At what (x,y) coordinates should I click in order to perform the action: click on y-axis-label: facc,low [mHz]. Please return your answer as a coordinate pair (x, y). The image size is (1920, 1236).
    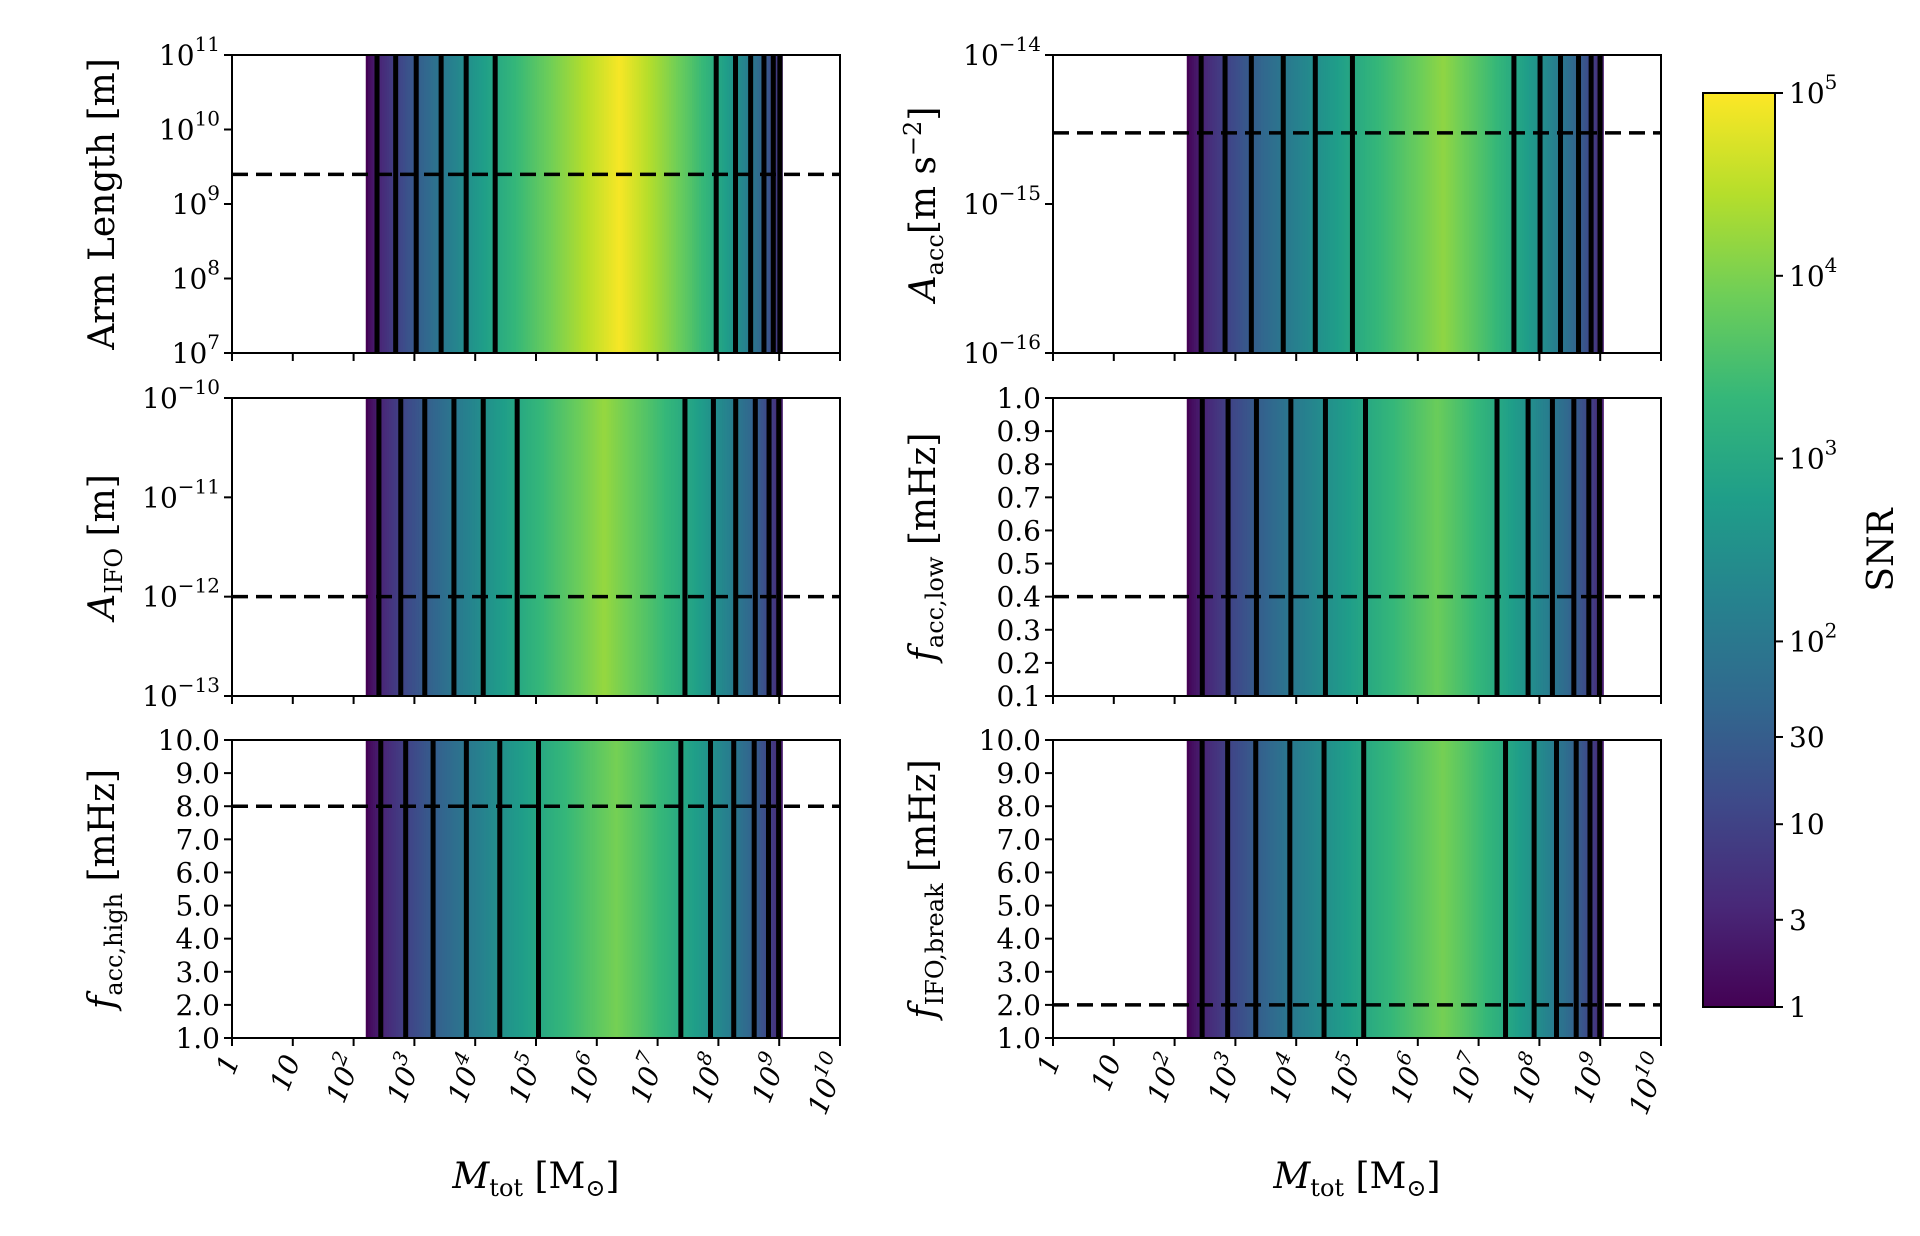
    Looking at the image, I should click on (926, 549).